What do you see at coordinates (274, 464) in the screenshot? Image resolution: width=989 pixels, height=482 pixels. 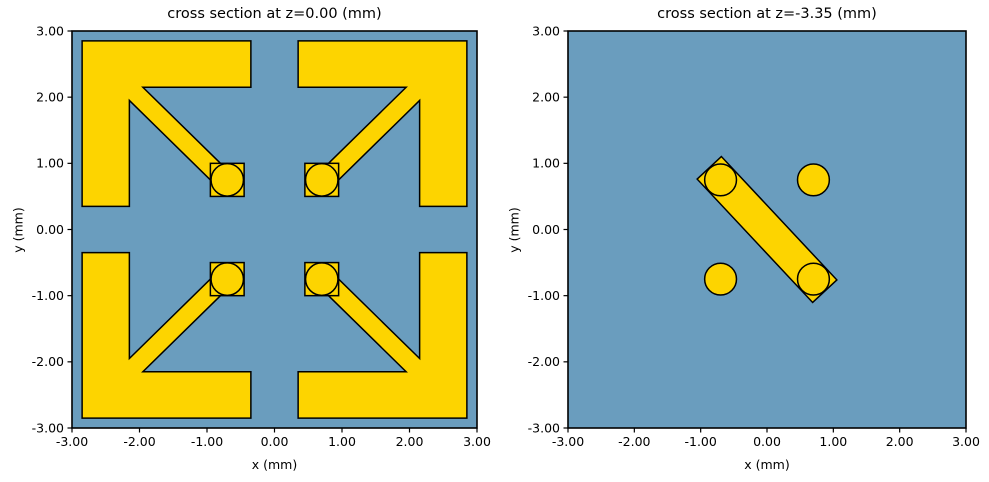 I see `left-x-axis-label: x (mm)` at bounding box center [274, 464].